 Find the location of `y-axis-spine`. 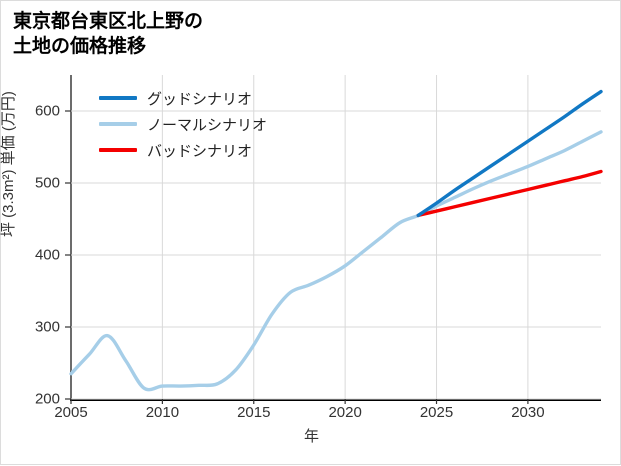

y-axis-spine is located at coordinates (71, 238).